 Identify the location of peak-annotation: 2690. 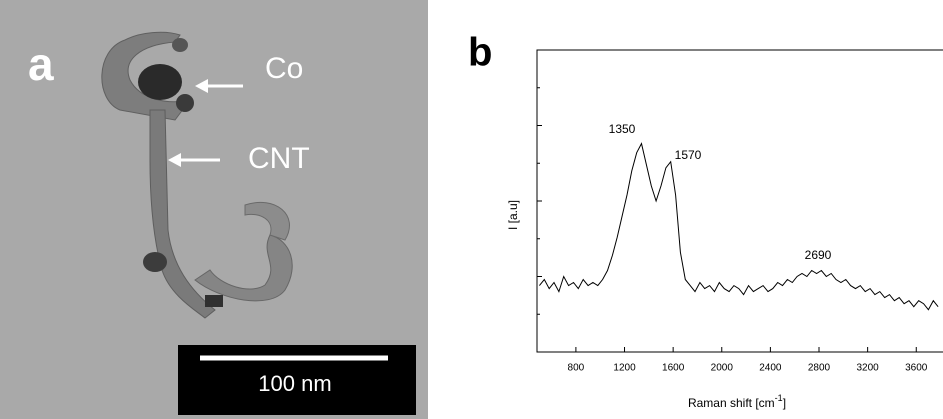
(818, 255).